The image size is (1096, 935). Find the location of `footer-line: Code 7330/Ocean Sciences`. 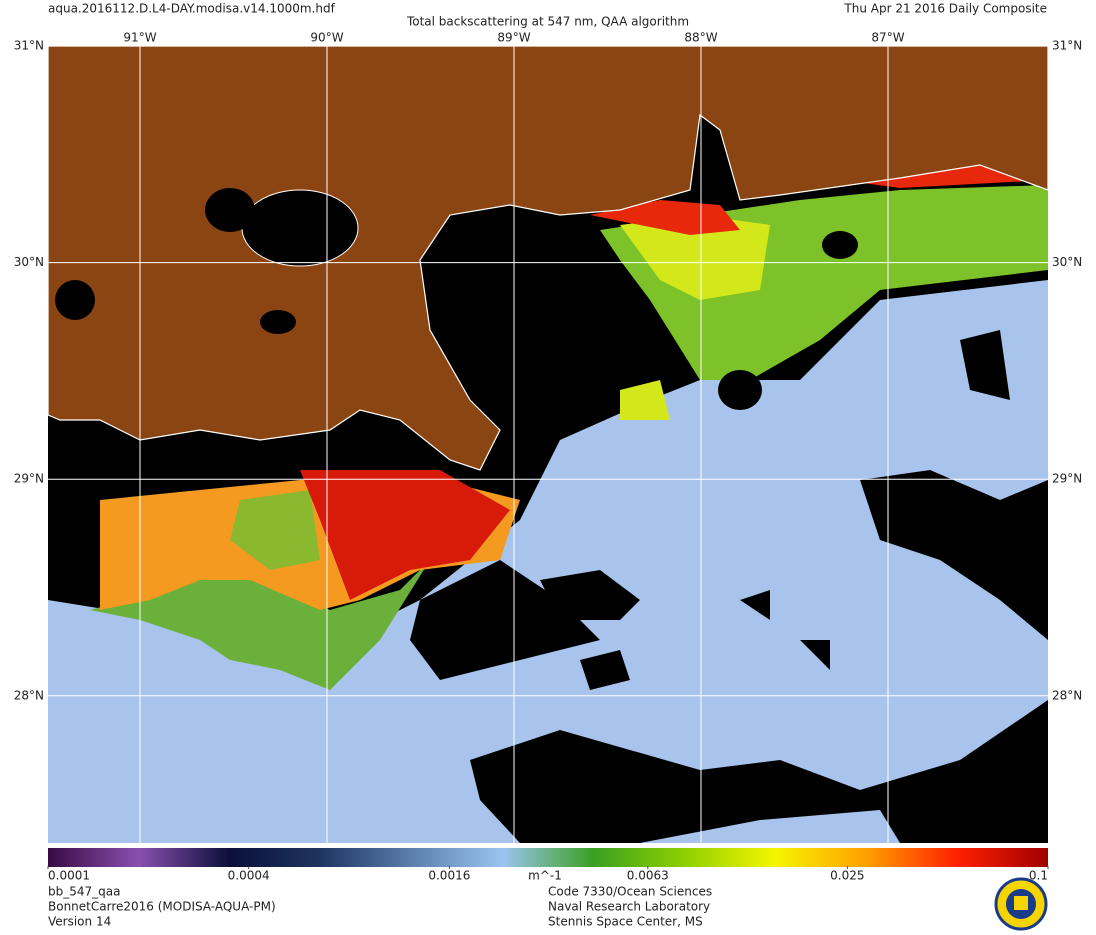

footer-line: Code 7330/Ocean Sciences is located at coordinates (630, 892).